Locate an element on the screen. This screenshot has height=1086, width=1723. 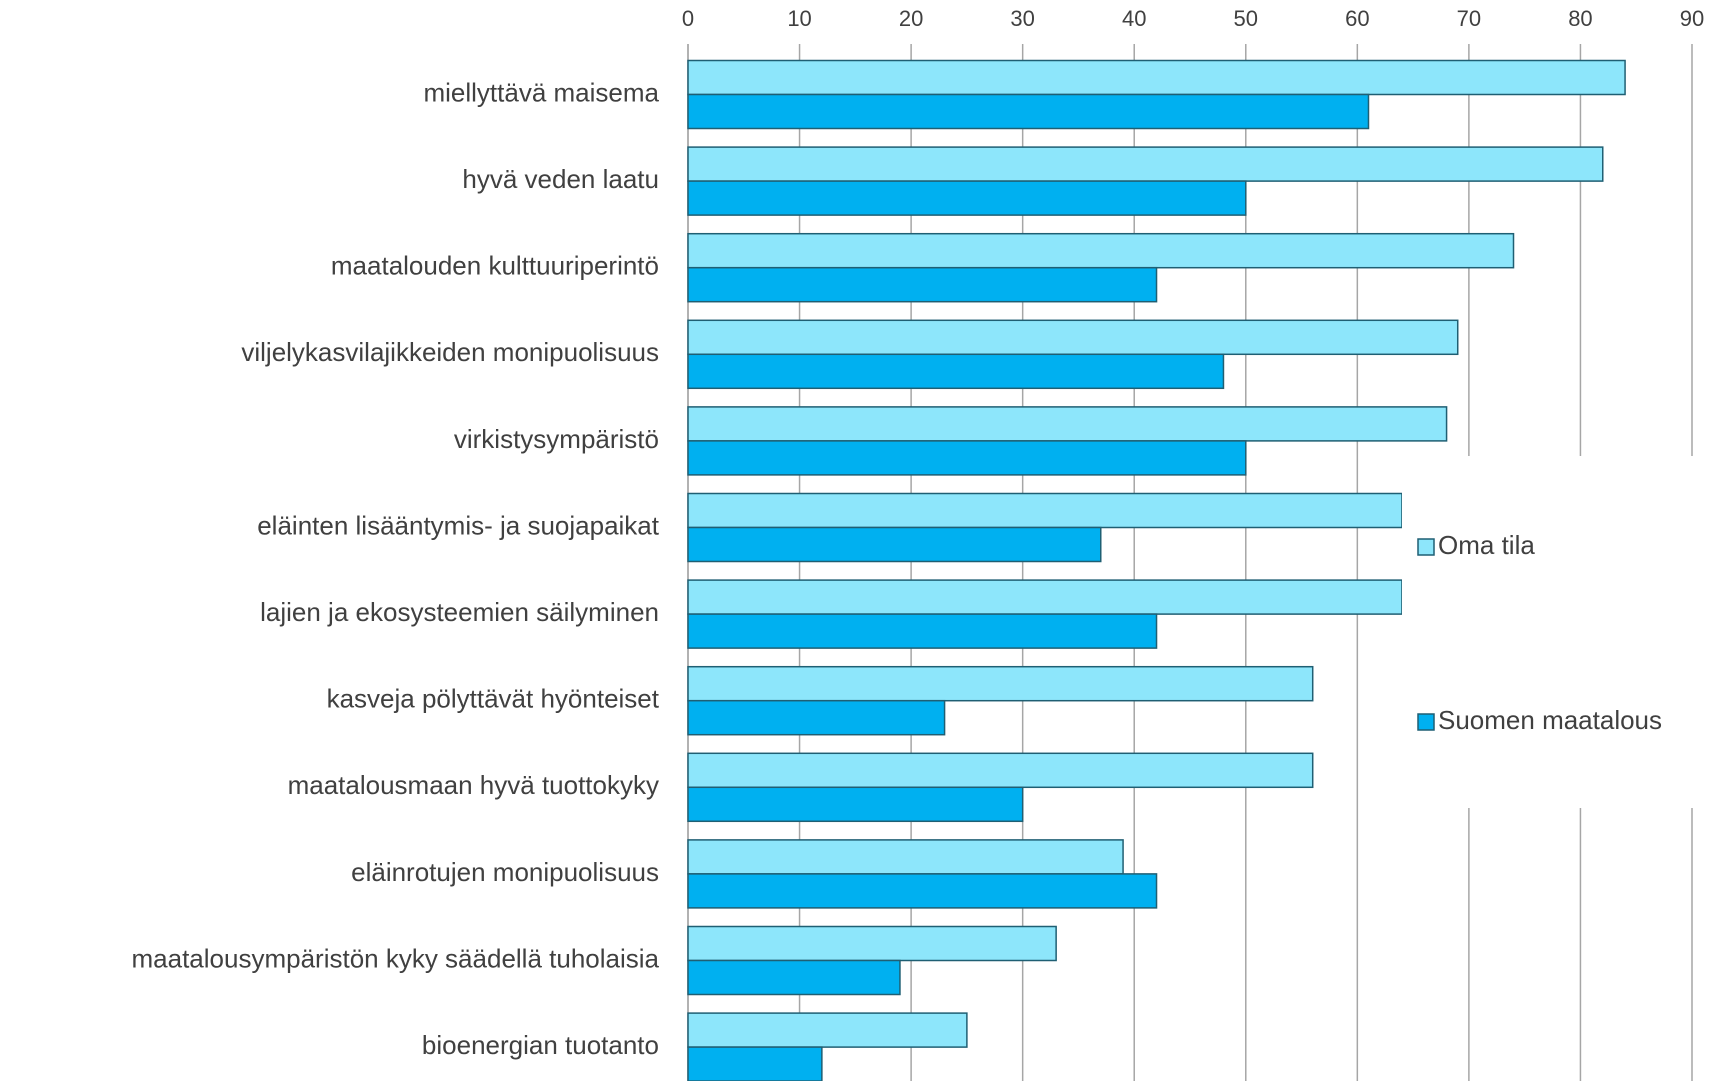
x-tick-label: 20 is located at coordinates (911, 18).